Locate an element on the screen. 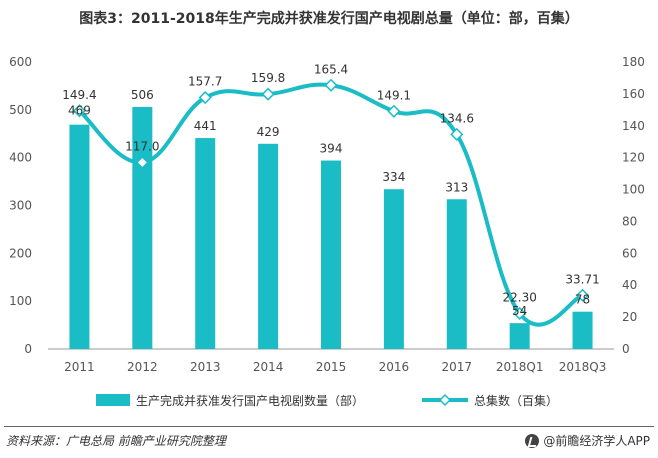  x-tick-label: 2018Q3 is located at coordinates (583, 367).